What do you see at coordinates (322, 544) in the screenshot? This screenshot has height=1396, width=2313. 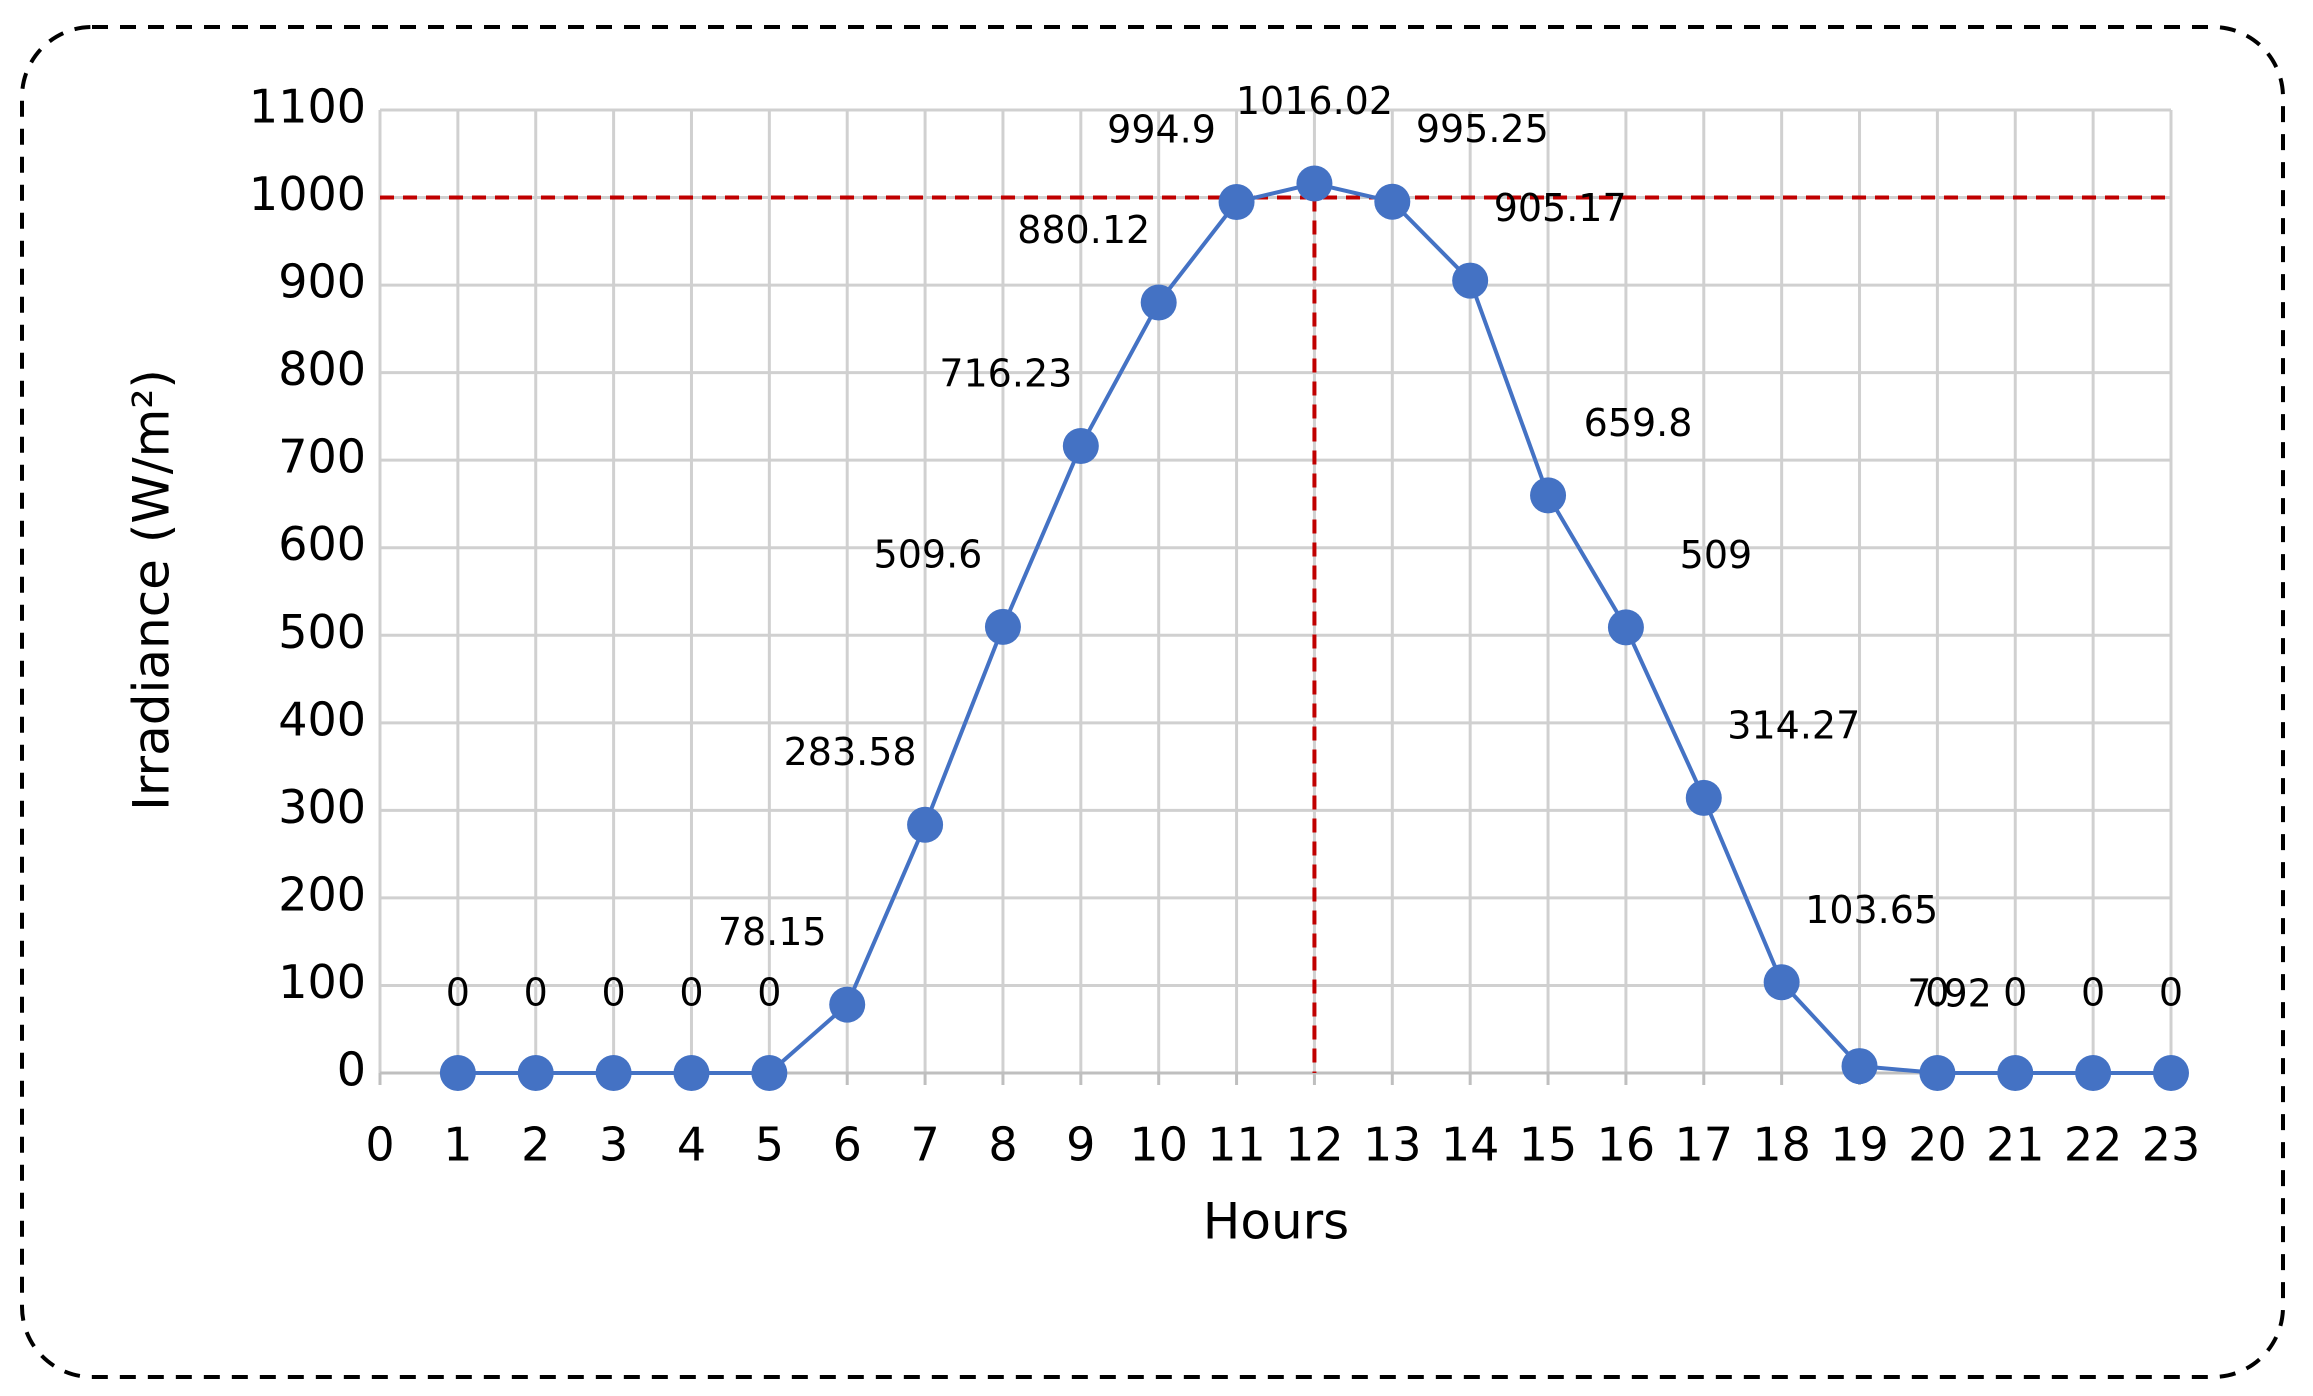 I see `y-tick-label: 600` at bounding box center [322, 544].